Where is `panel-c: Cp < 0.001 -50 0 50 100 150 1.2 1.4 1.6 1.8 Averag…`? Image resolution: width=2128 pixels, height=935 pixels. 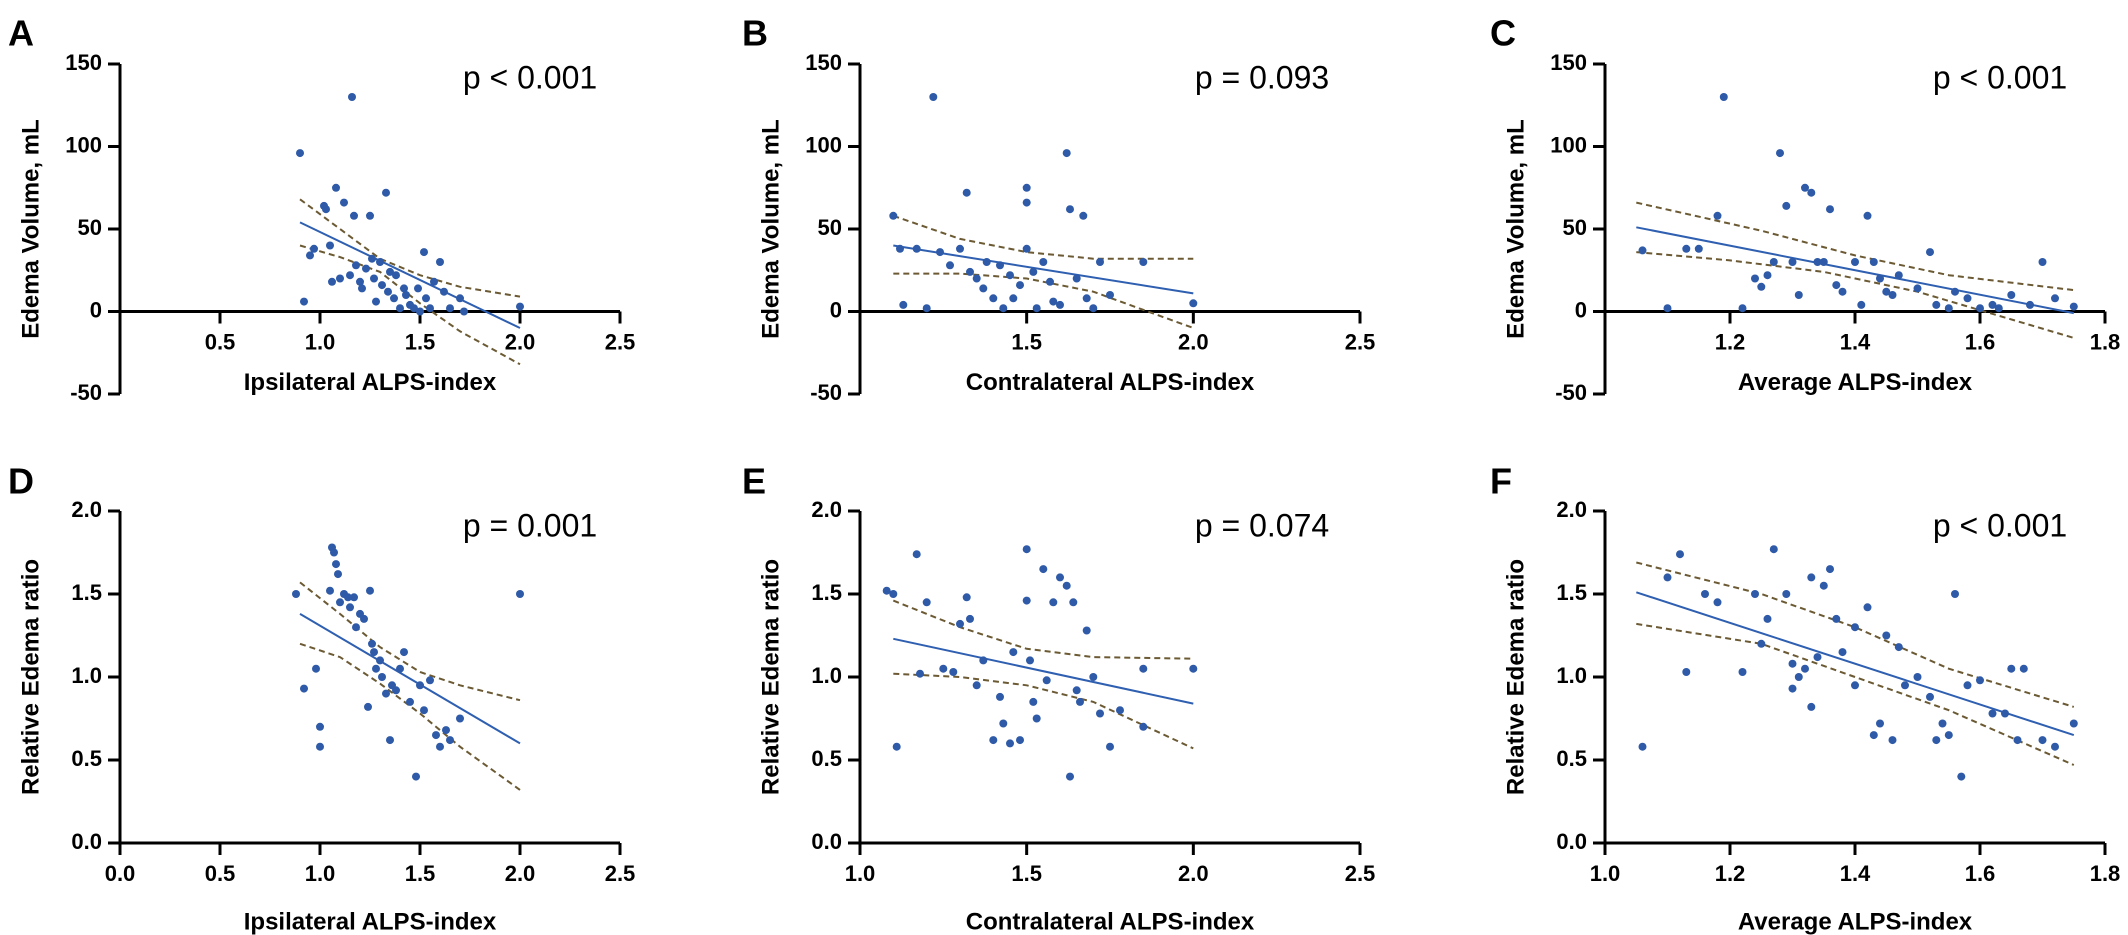
panel-c: Cp < 0.001 -50 0 50 100 150 1.2 1.4 1.6 1.8 Averag… is located at coordinates (1805, 209).